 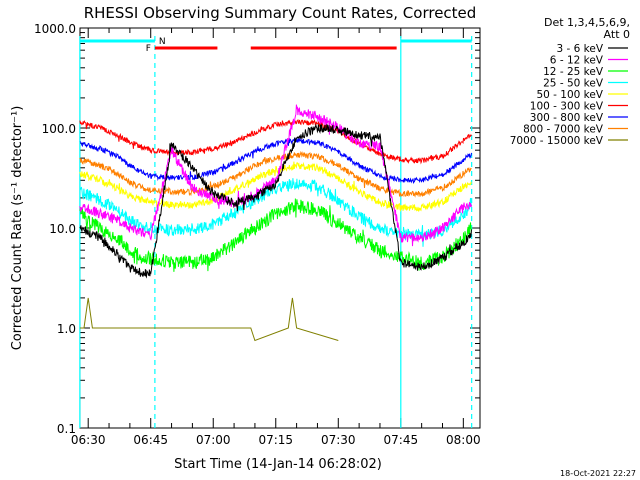 I want to click on x-tick-label: 08:00, so click(x=463, y=440).